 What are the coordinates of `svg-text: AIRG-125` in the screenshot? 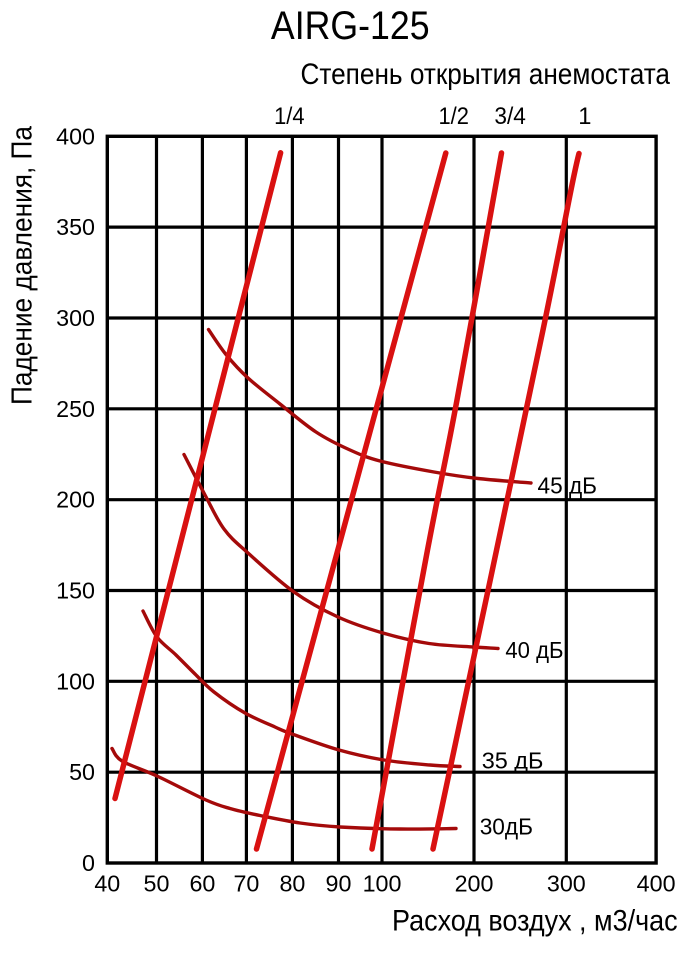 It's located at (350, 26).